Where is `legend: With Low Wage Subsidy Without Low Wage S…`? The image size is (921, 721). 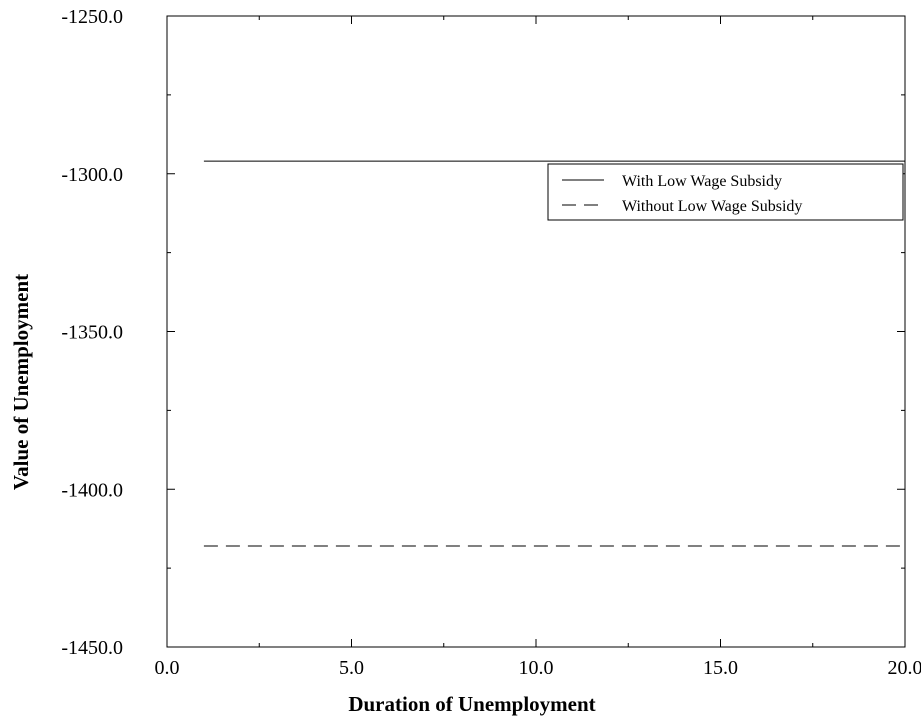 legend: With Low Wage Subsidy Without Low Wage S… is located at coordinates (725, 192).